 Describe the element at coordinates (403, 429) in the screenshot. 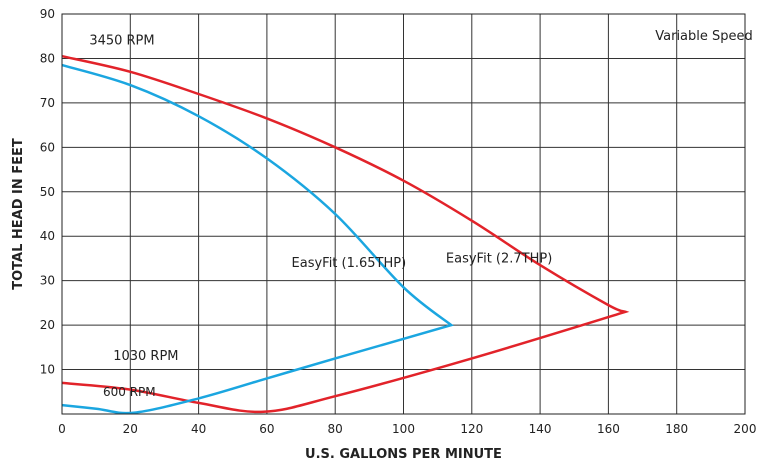

I see `x-tick-label: 100` at that location.